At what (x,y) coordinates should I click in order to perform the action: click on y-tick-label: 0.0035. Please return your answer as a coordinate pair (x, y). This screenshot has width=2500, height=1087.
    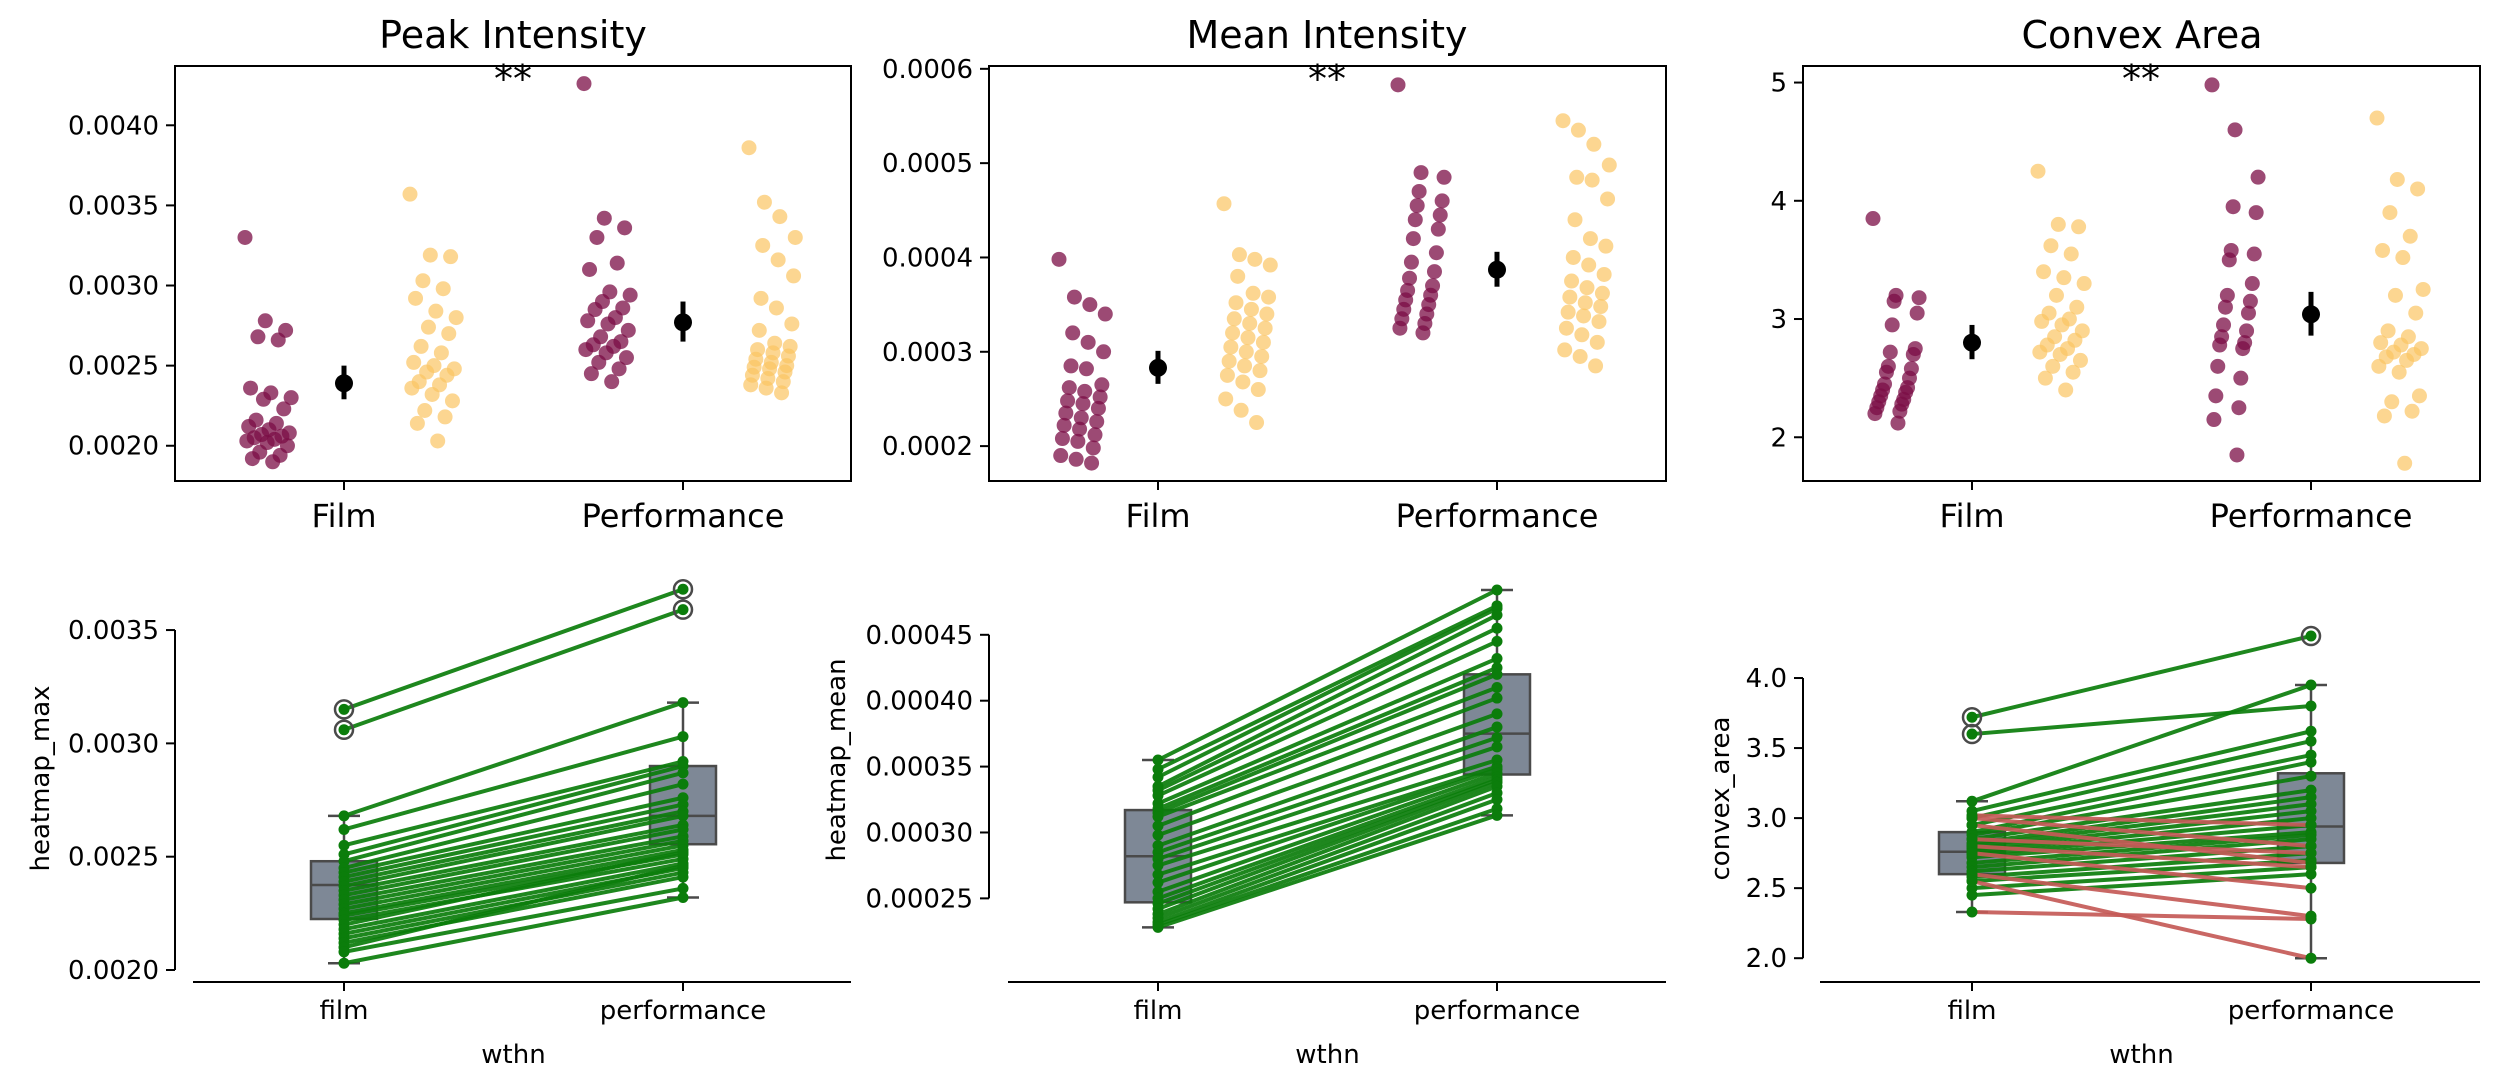
    Looking at the image, I should click on (113, 206).